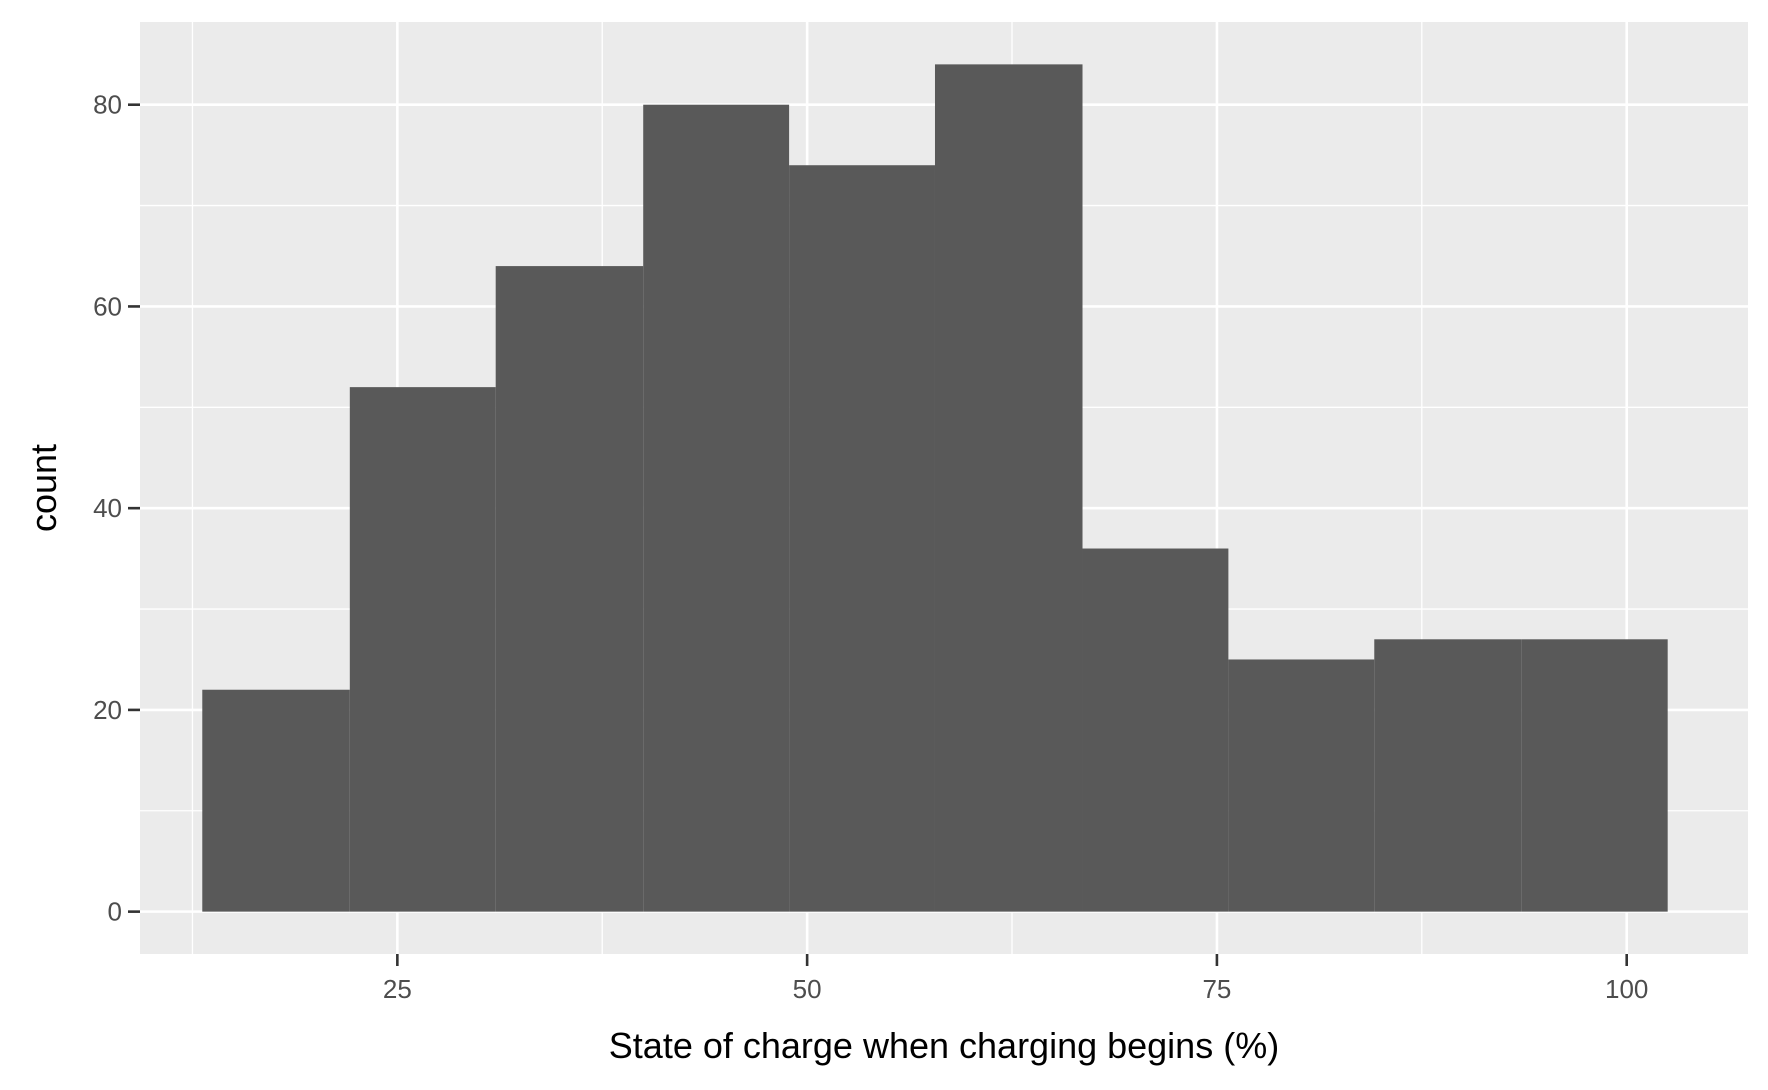 This screenshot has width=1768, height=1090. Describe the element at coordinates (1626, 989) in the screenshot. I see `x-tick-label: 100` at that location.